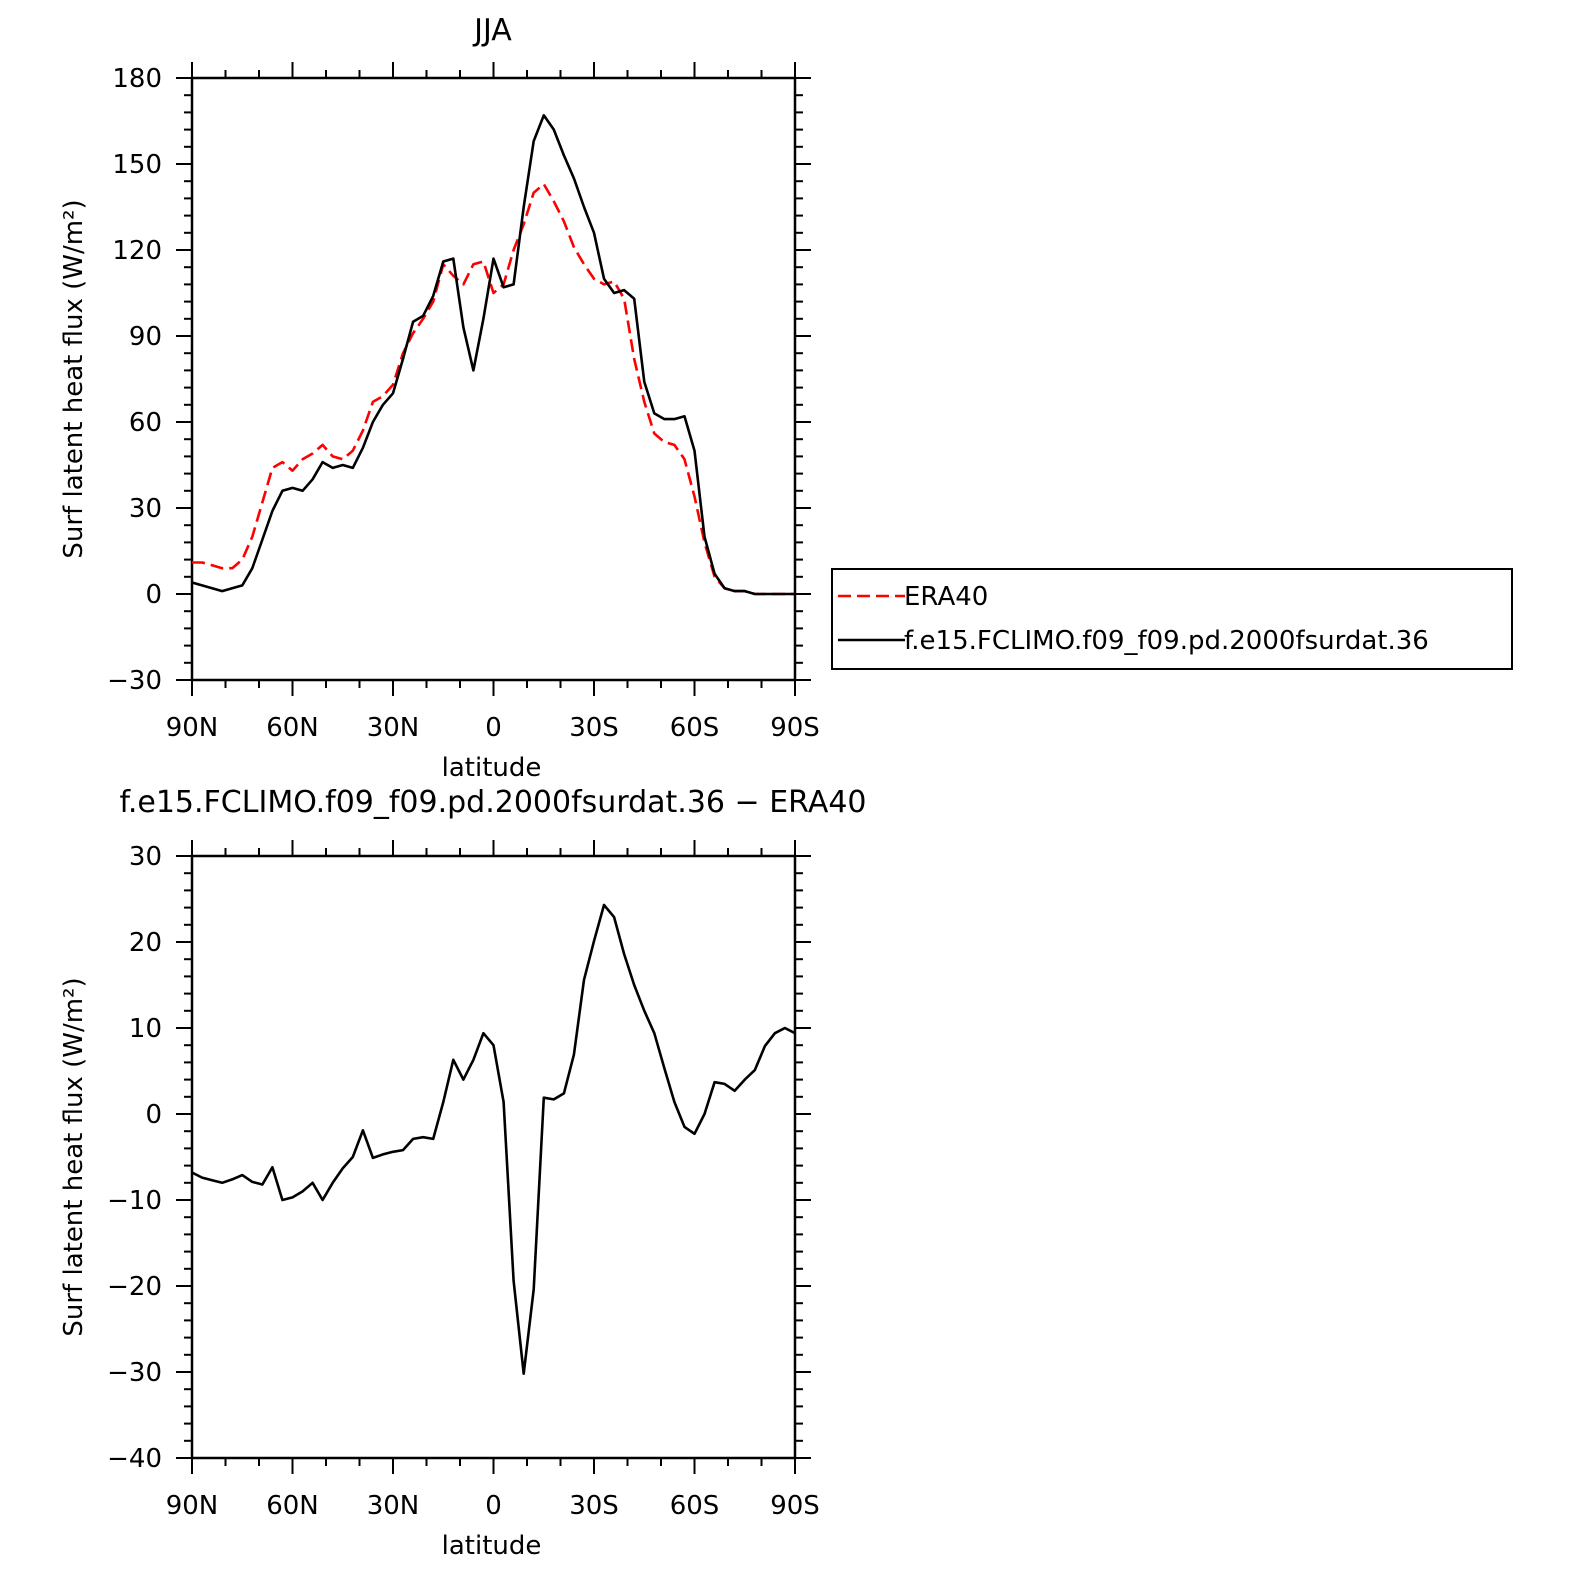  What do you see at coordinates (393, 1506) in the screenshot?
I see `bottom-xtick-label: 30N` at bounding box center [393, 1506].